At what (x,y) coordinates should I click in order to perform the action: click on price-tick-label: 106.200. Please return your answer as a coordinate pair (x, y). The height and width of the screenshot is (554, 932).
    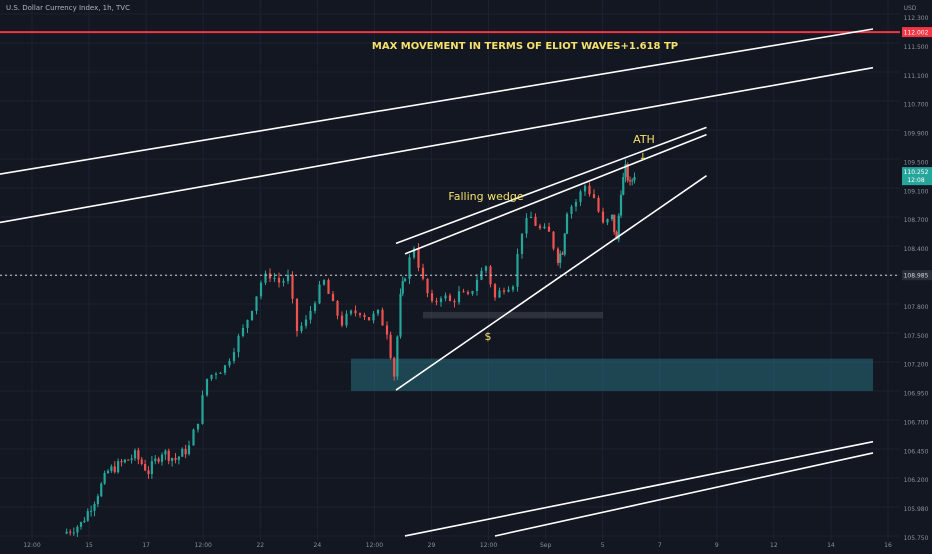
    Looking at the image, I should click on (916, 480).